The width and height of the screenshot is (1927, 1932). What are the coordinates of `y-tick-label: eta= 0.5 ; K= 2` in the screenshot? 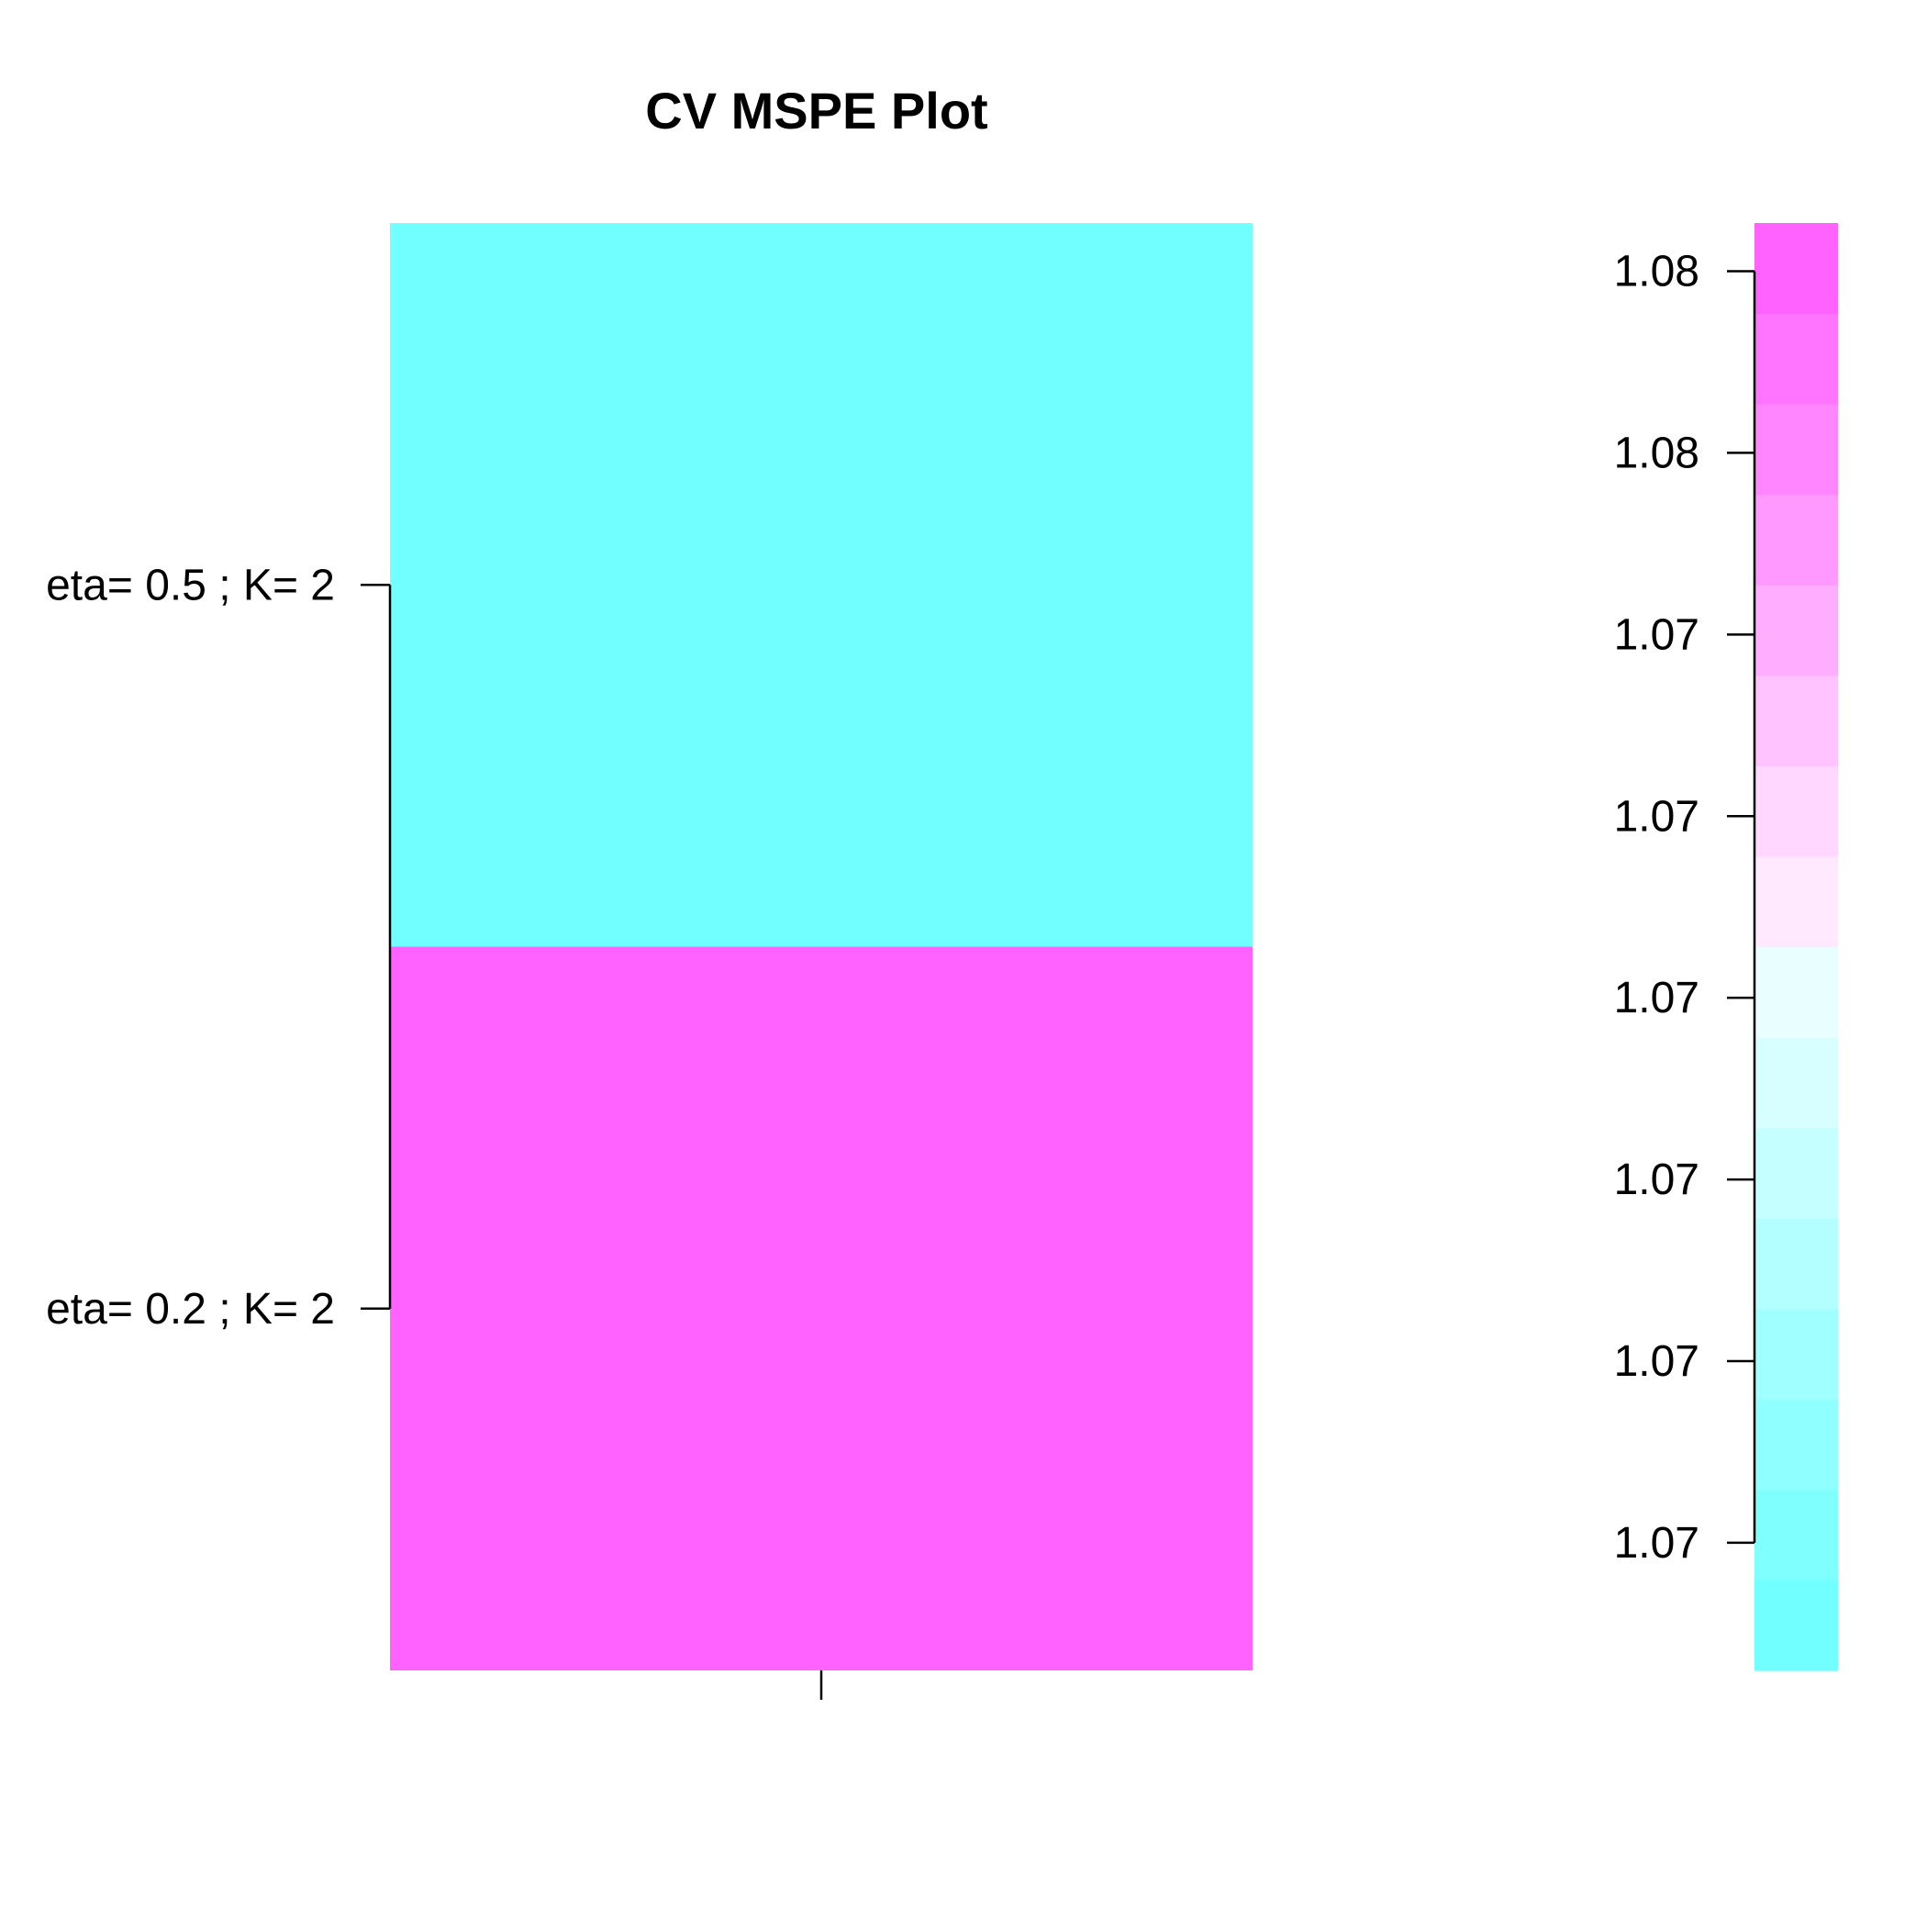 It's located at (190, 585).